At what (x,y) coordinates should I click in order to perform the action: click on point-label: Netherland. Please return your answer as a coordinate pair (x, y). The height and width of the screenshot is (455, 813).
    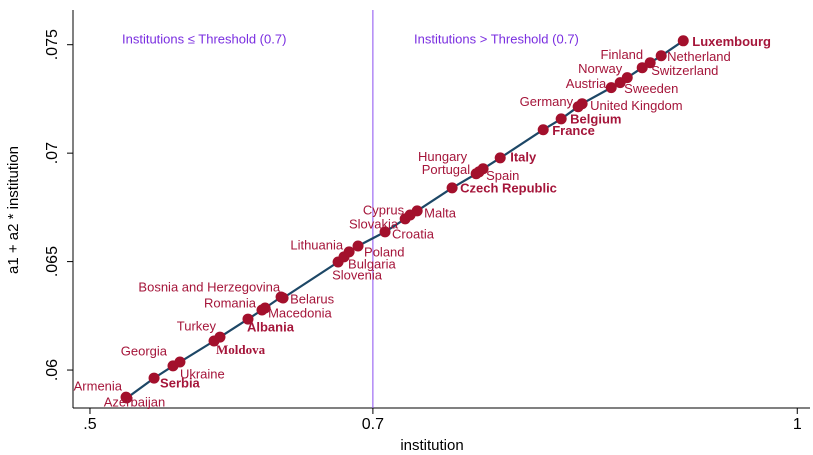
    Looking at the image, I should click on (699, 56).